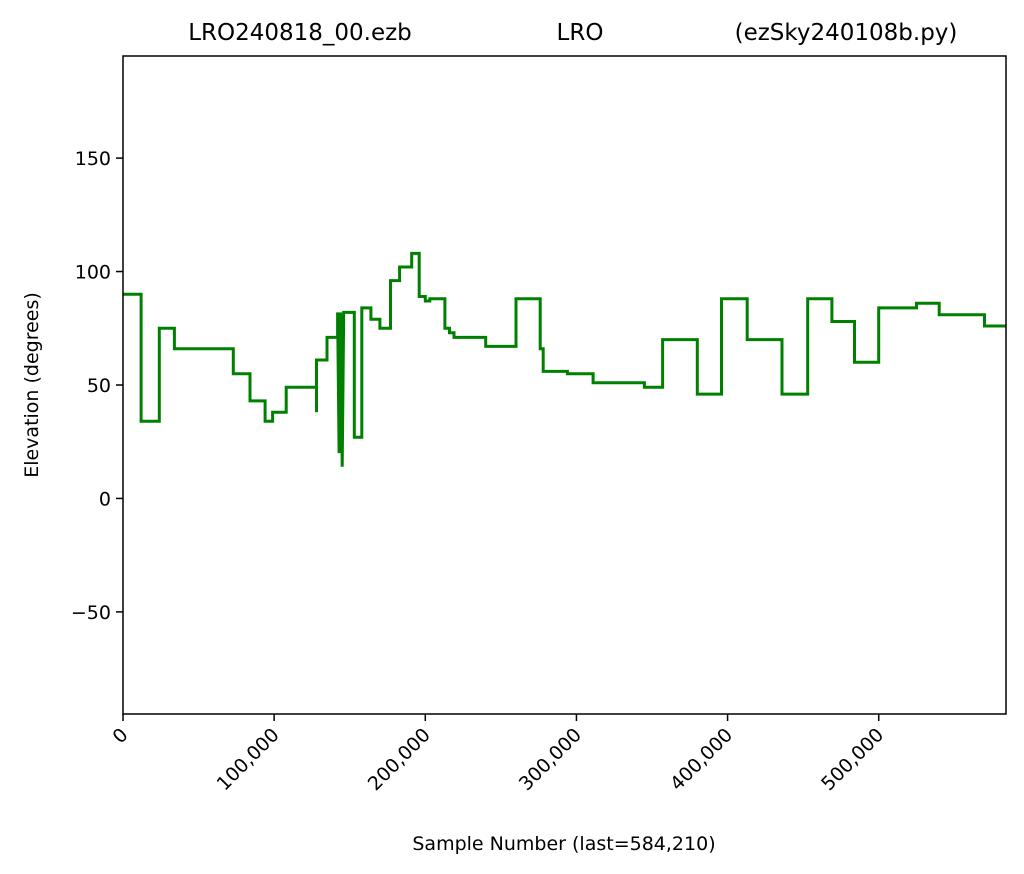  What do you see at coordinates (580, 33) in the screenshot?
I see `title-station: LRO` at bounding box center [580, 33].